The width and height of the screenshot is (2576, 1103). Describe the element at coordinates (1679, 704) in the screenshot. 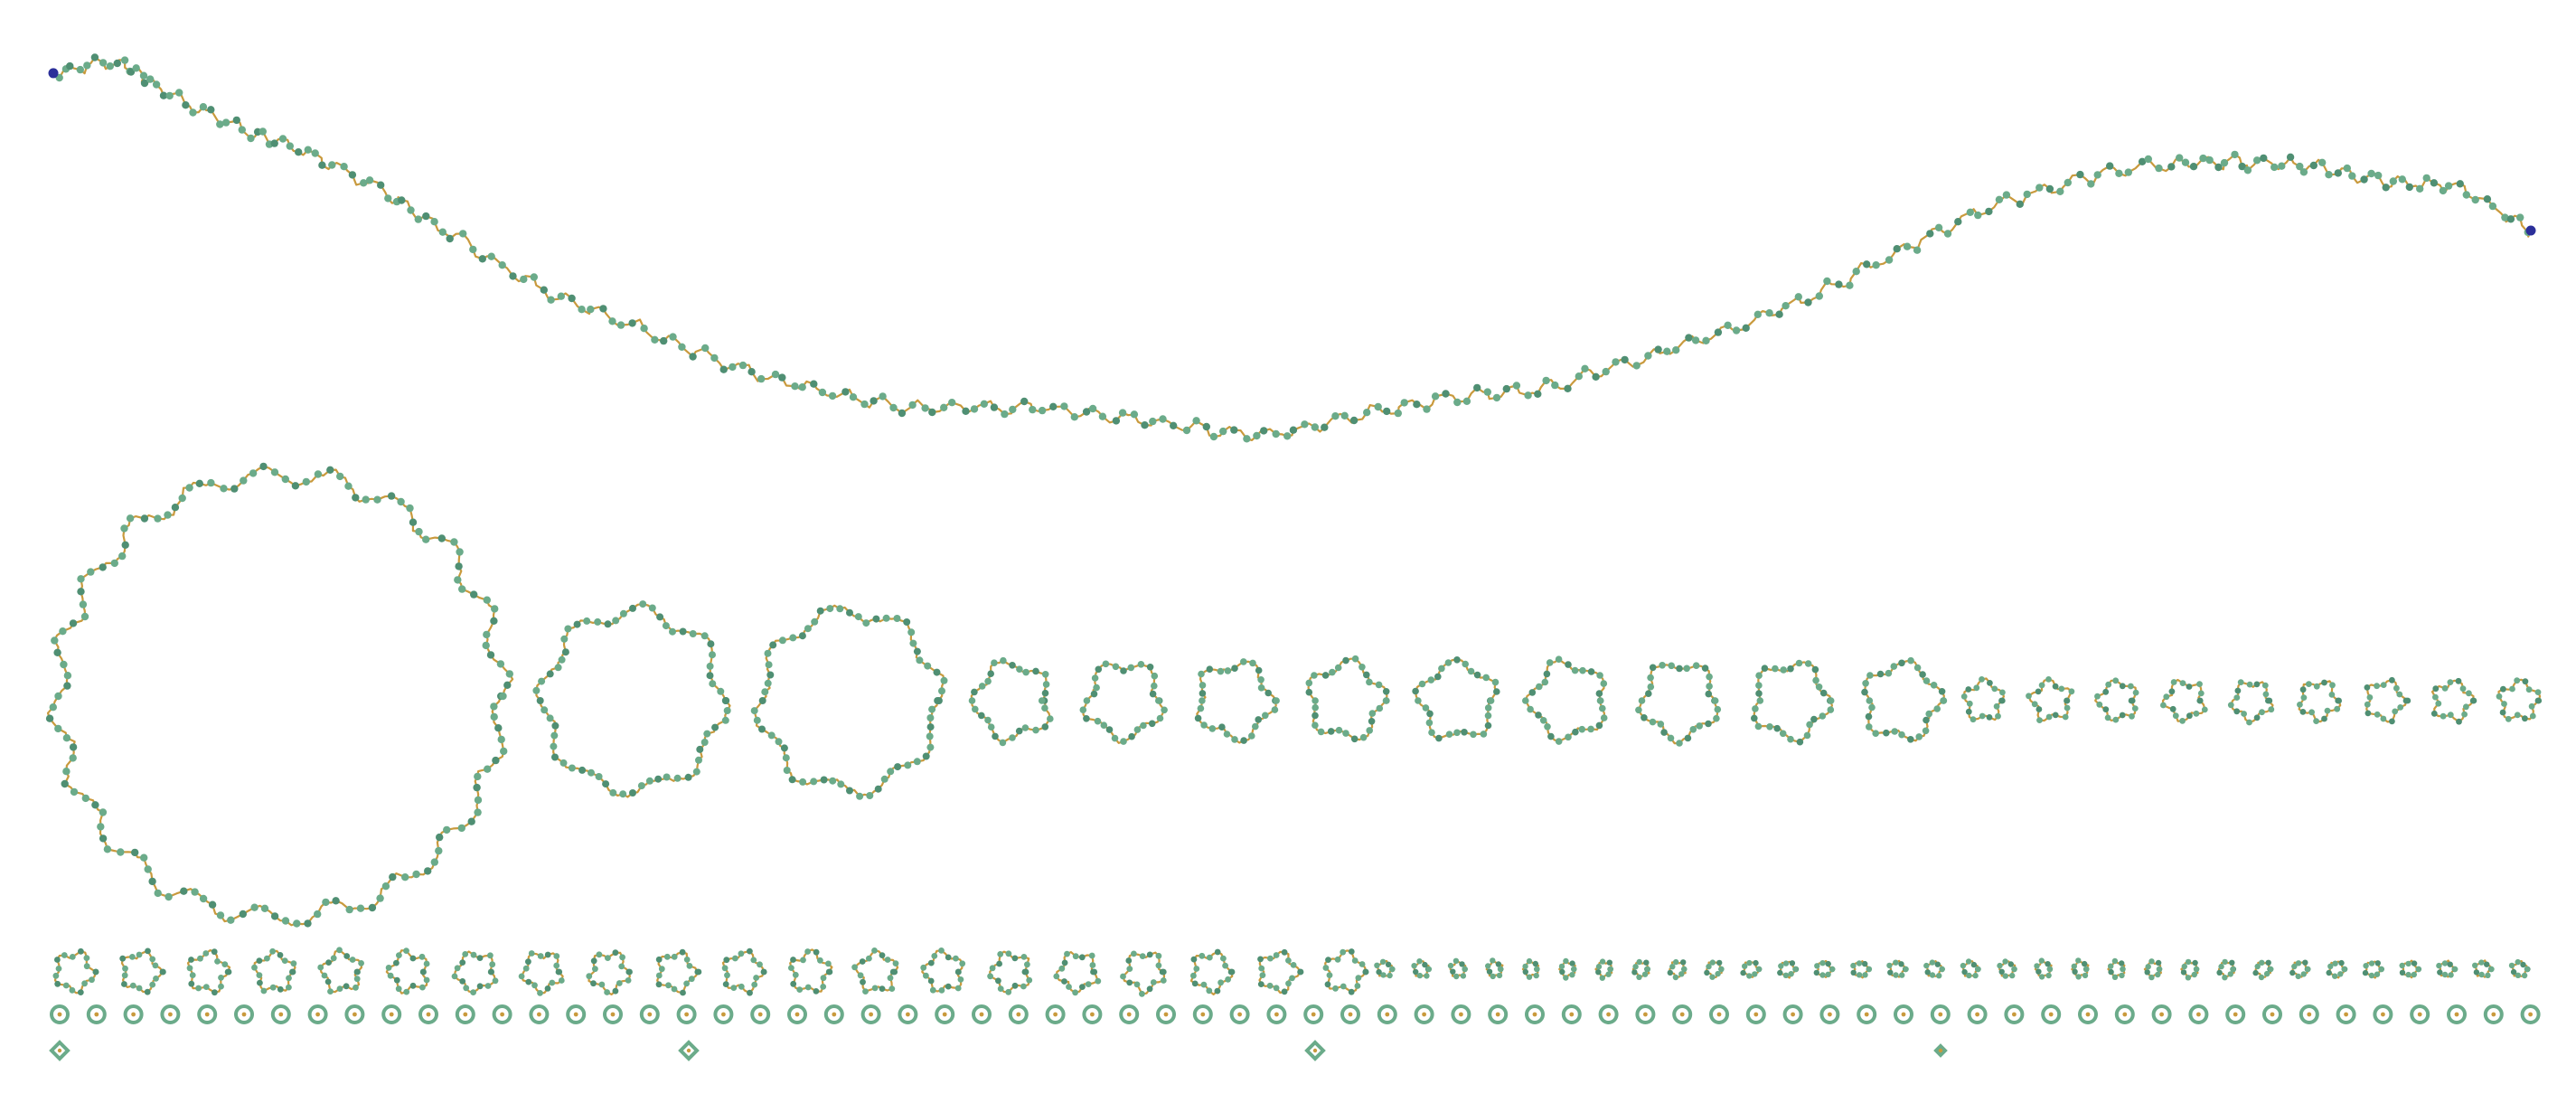

I see `small-ring` at that location.